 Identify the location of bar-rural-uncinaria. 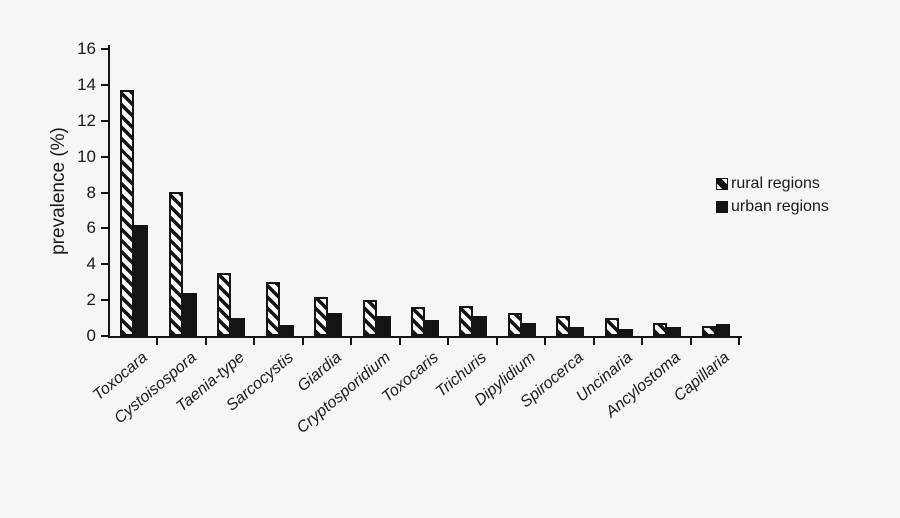
(611, 327).